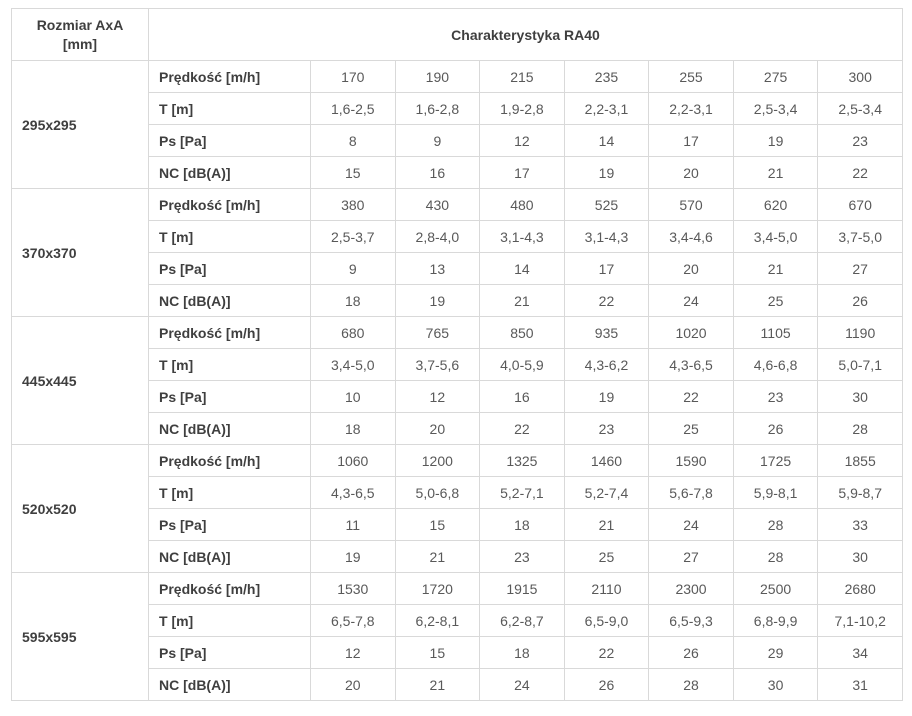  Describe the element at coordinates (522, 460) in the screenshot. I see `value-cell: 1325` at that location.